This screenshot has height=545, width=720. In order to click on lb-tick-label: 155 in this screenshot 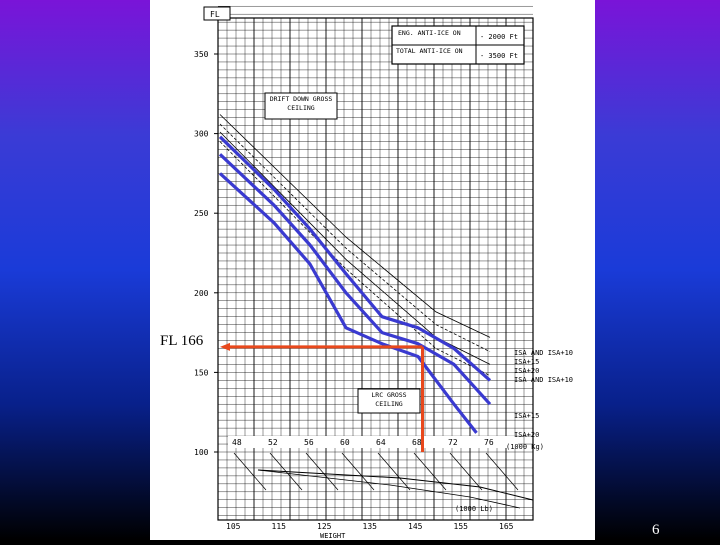, I will do `click(461, 526)`.